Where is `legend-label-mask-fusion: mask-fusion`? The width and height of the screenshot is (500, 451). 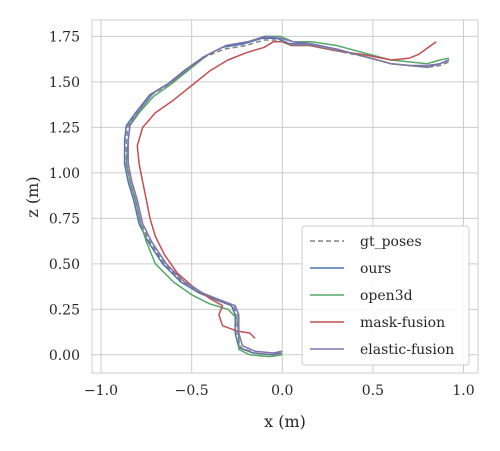
legend-label-mask-fusion: mask-fusion is located at coordinates (402, 323).